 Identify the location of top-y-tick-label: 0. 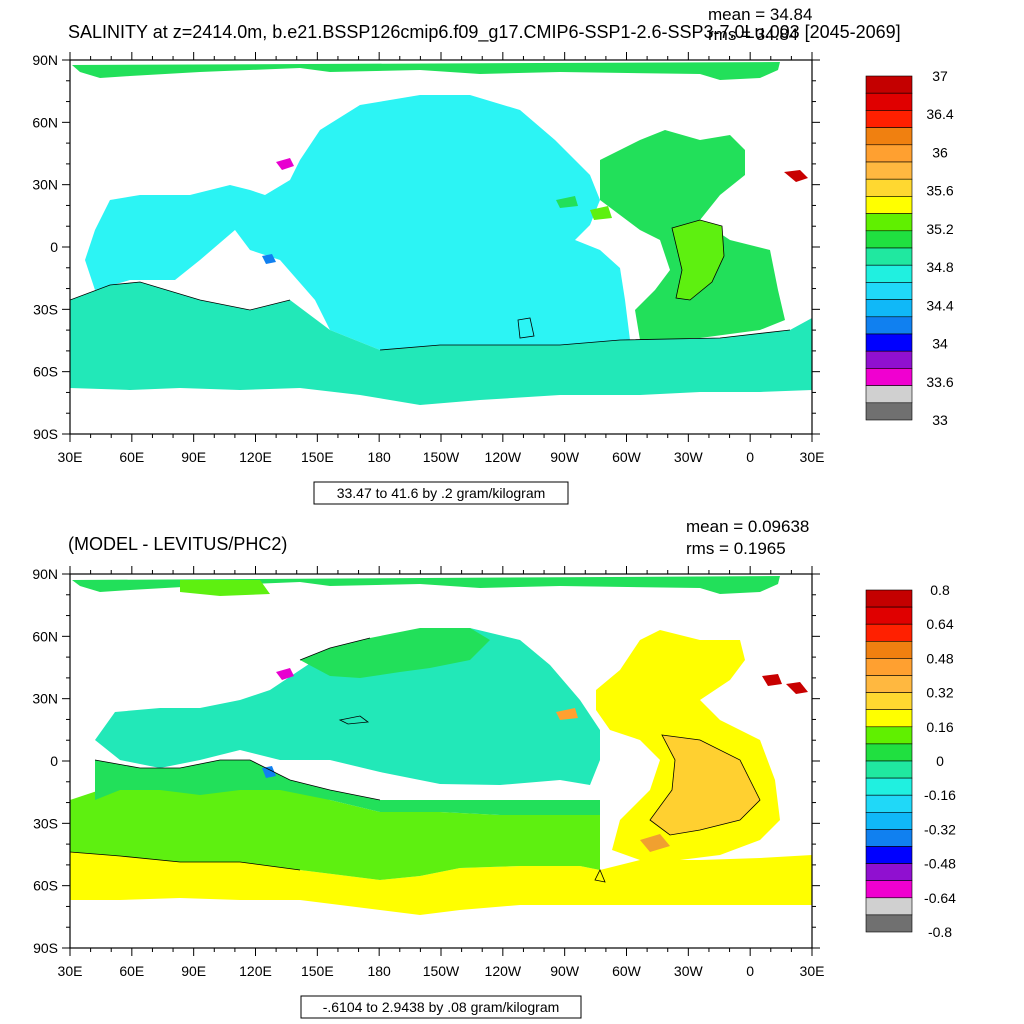
(54, 247).